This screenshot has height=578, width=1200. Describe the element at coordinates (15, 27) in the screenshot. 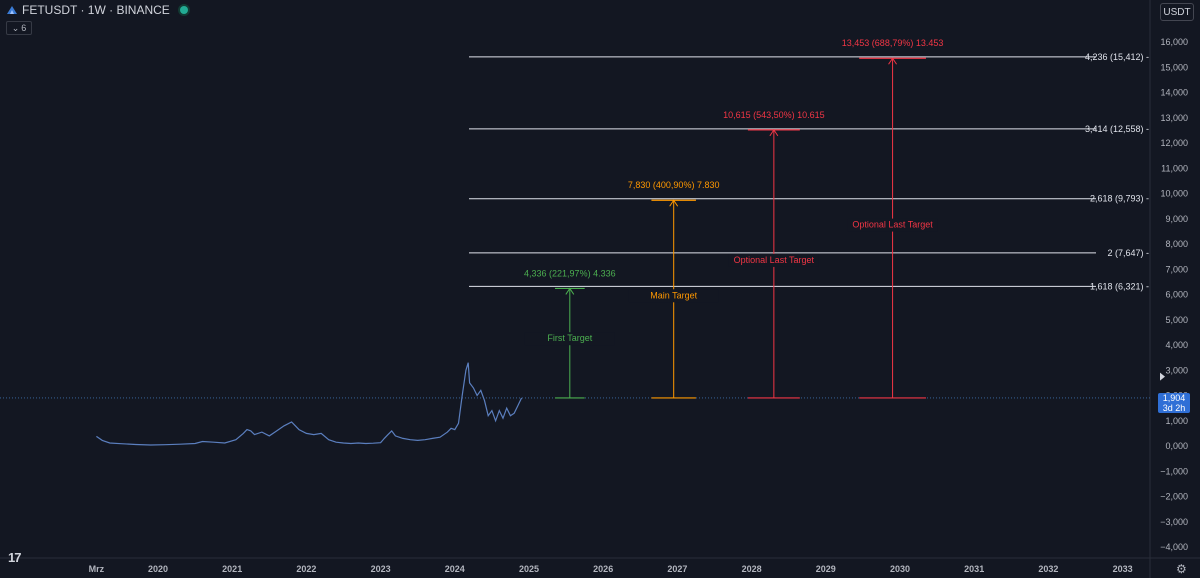

I see `chevron-down-icon: ⌄` at that location.